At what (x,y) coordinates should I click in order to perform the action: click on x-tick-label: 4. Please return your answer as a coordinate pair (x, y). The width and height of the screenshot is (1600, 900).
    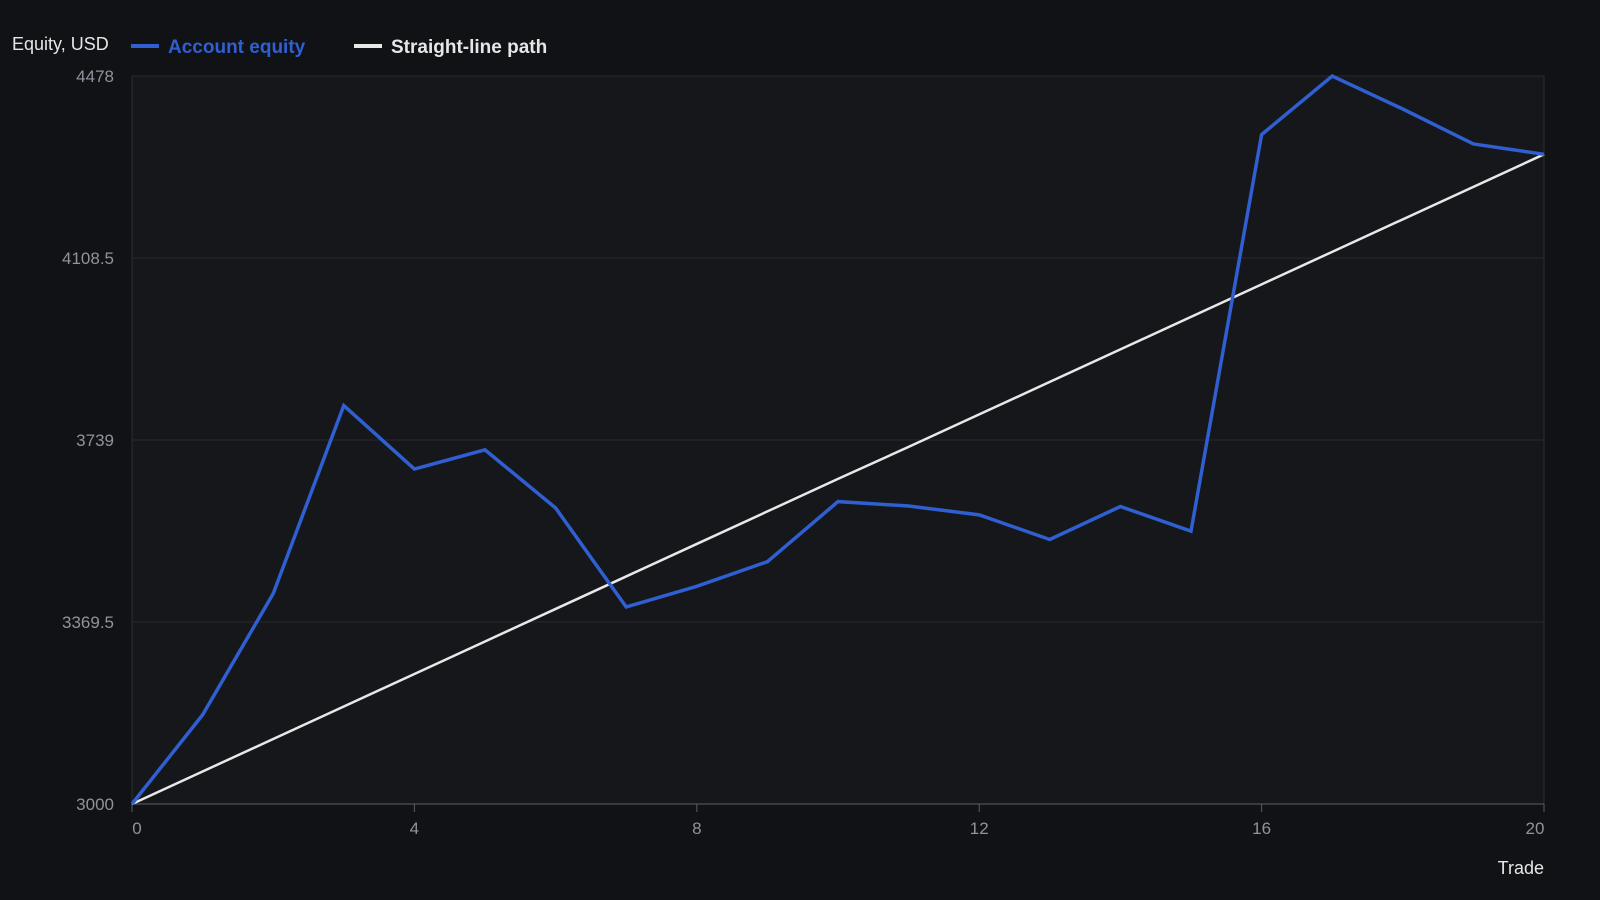
    Looking at the image, I should click on (414, 828).